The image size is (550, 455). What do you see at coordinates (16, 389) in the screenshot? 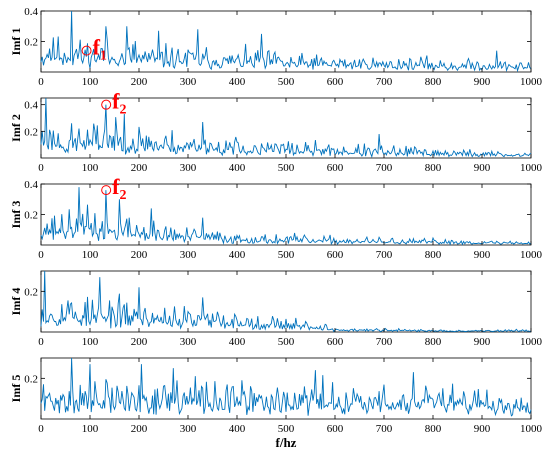
I see `y-axis-label: Imf 5` at bounding box center [16, 389].